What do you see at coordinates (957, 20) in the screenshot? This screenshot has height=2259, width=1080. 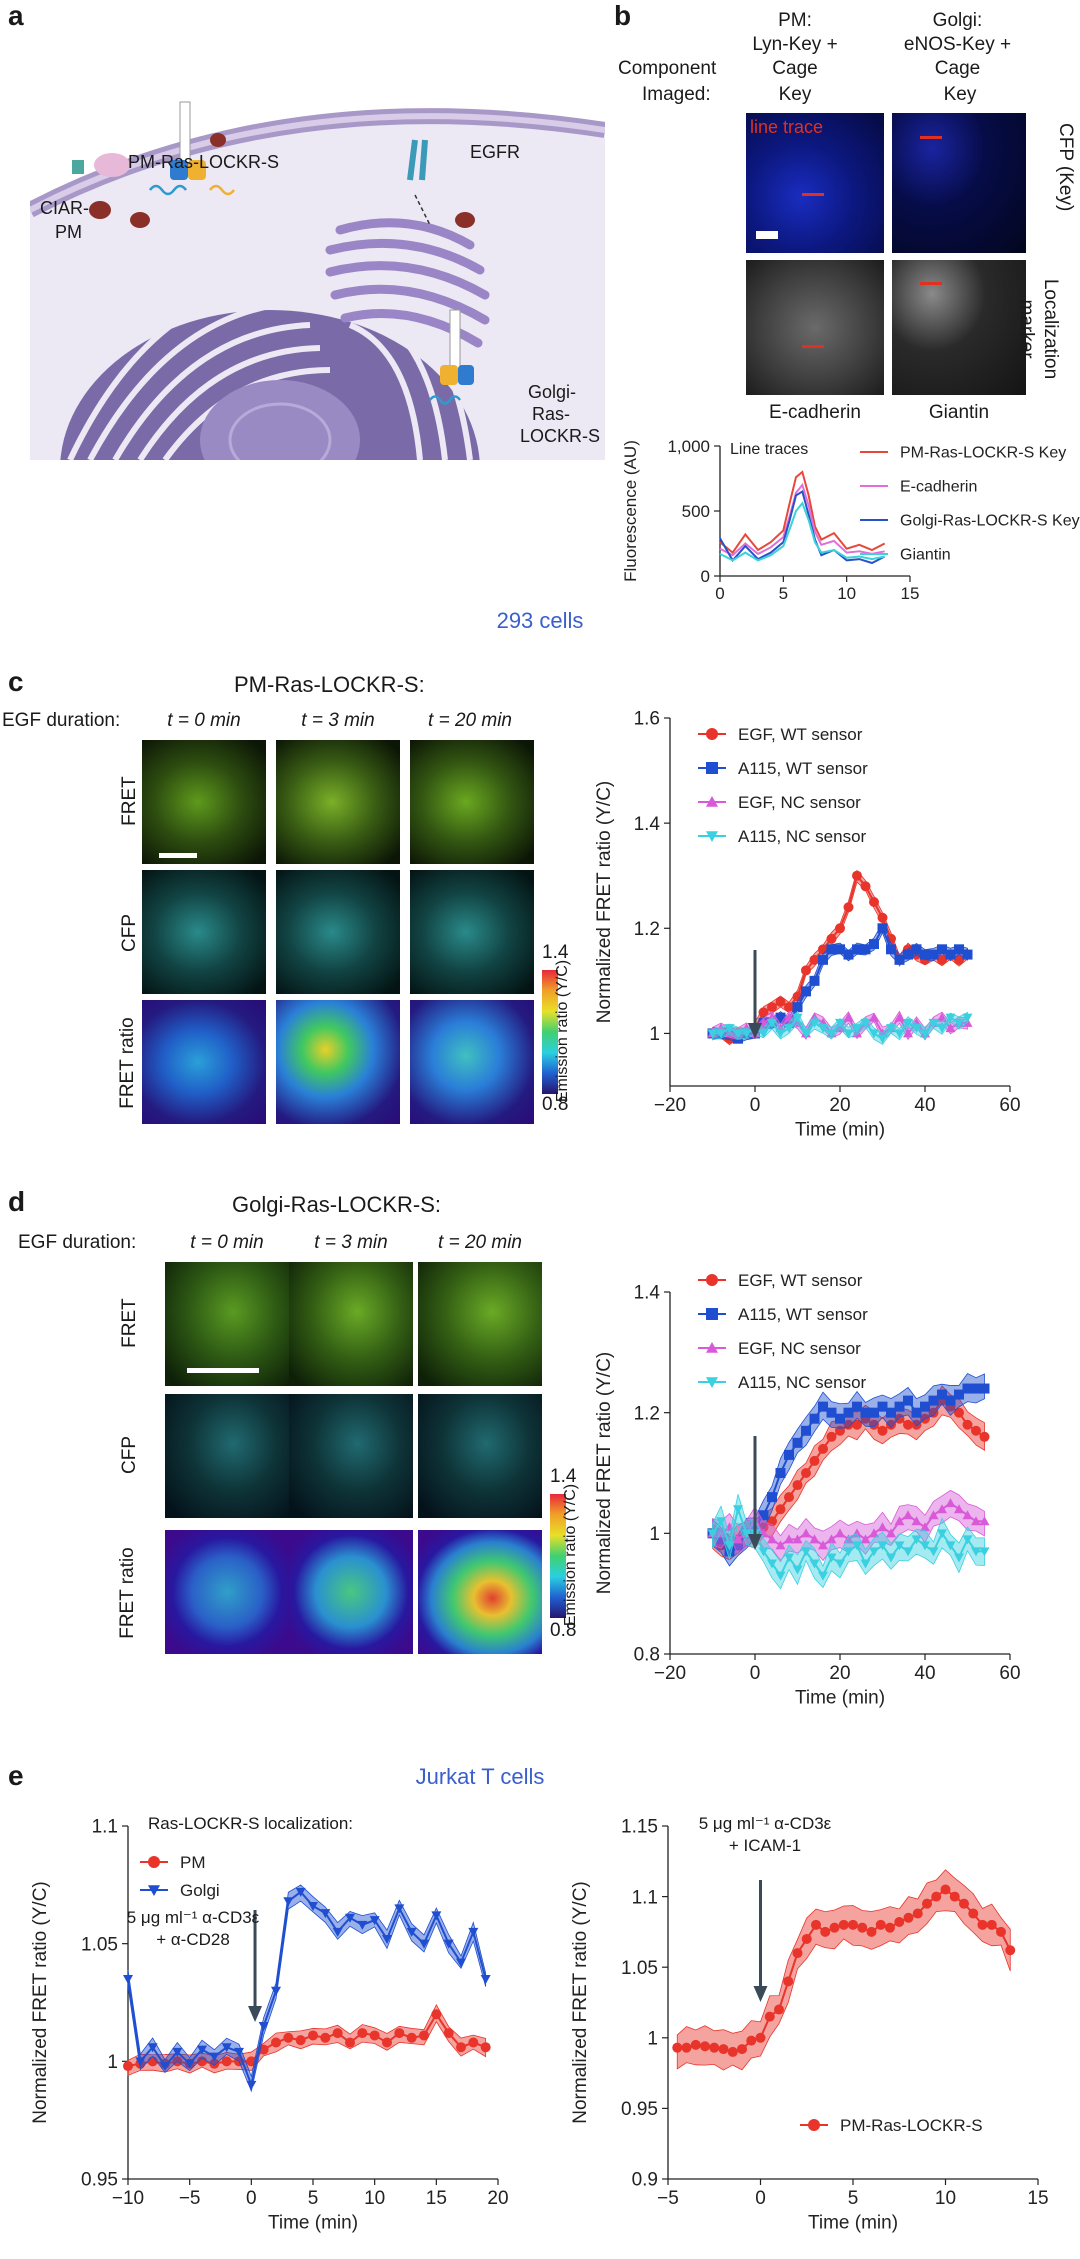 I see `b-col2-line1: Golgi:` at bounding box center [957, 20].